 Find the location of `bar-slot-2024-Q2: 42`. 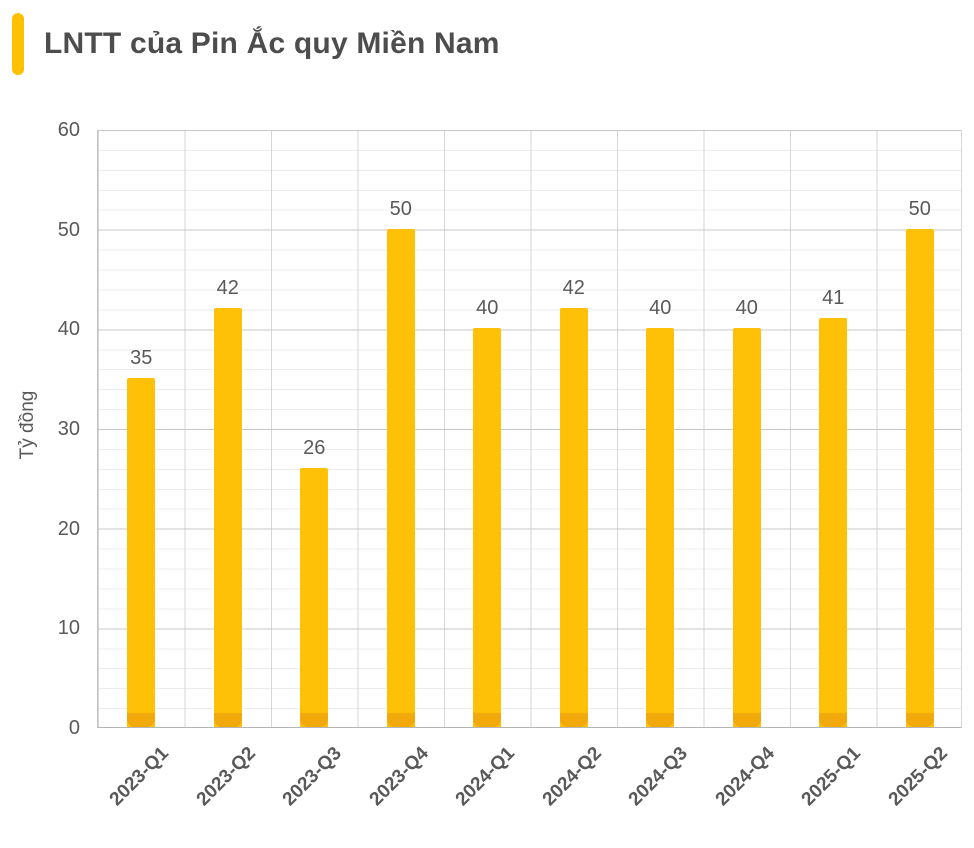

bar-slot-2024-Q2: 42 is located at coordinates (574, 428).